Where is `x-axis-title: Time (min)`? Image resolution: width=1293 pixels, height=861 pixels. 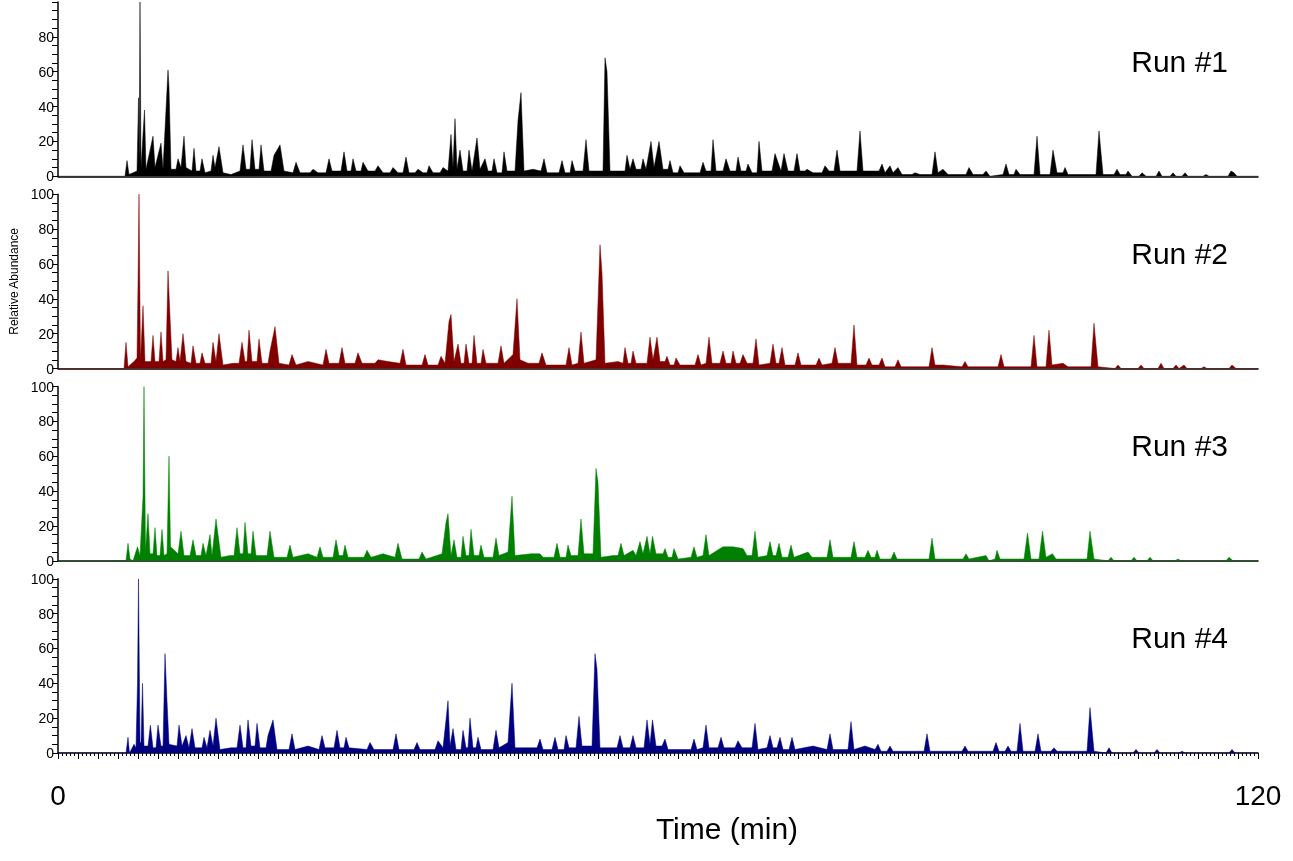
x-axis-title: Time (min) is located at coordinates (727, 829).